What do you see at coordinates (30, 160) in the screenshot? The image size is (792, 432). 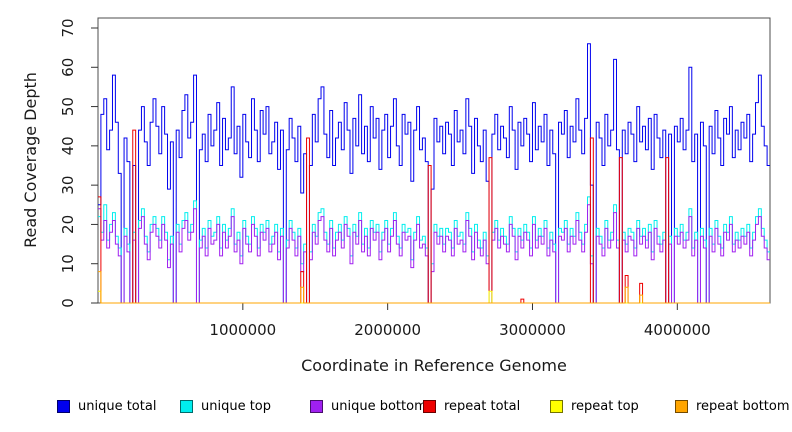 I see `y-axis-title: Read Coverage Depth` at bounding box center [30, 160].